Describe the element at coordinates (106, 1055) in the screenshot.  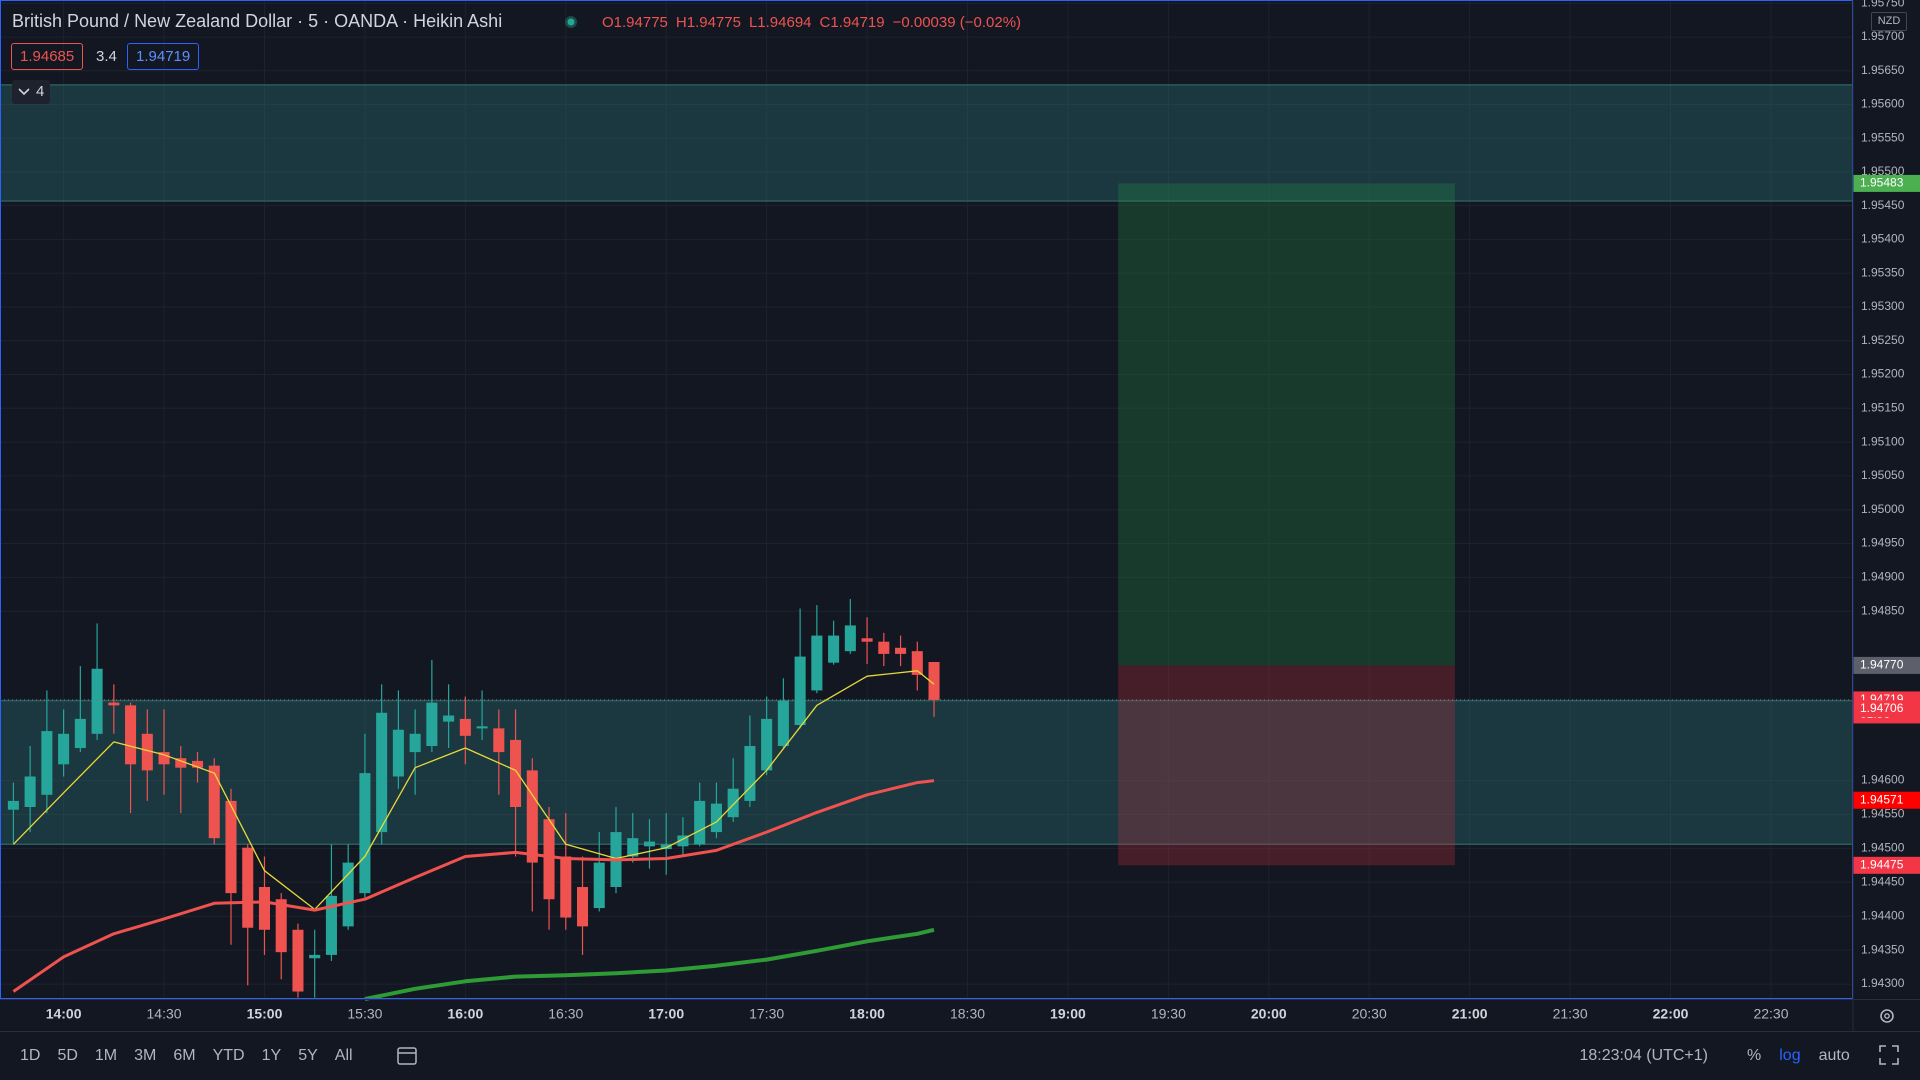
I see `range-button: 1M` at that location.